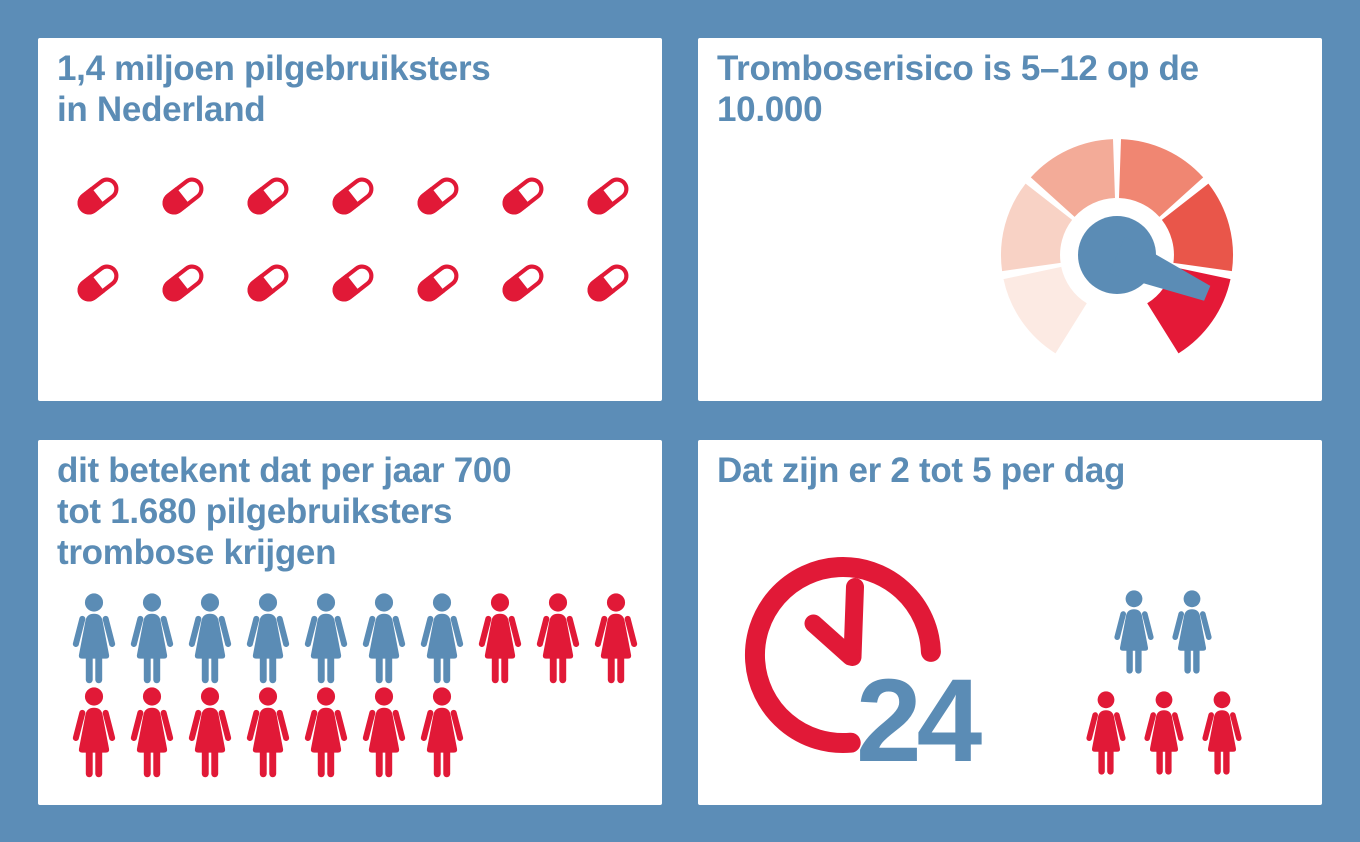 The width and height of the screenshot is (1360, 842). Describe the element at coordinates (842, 655) in the screenshot. I see `clock-24h-icon` at that location.